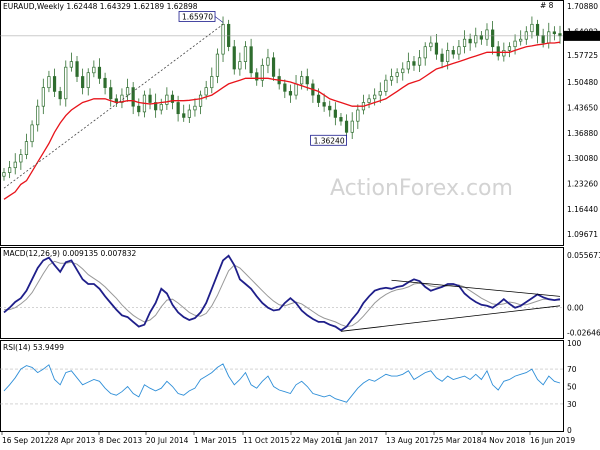  What do you see at coordinates (113, 106) in the screenshot?
I see `trend-line-dotted` at bounding box center [113, 106].